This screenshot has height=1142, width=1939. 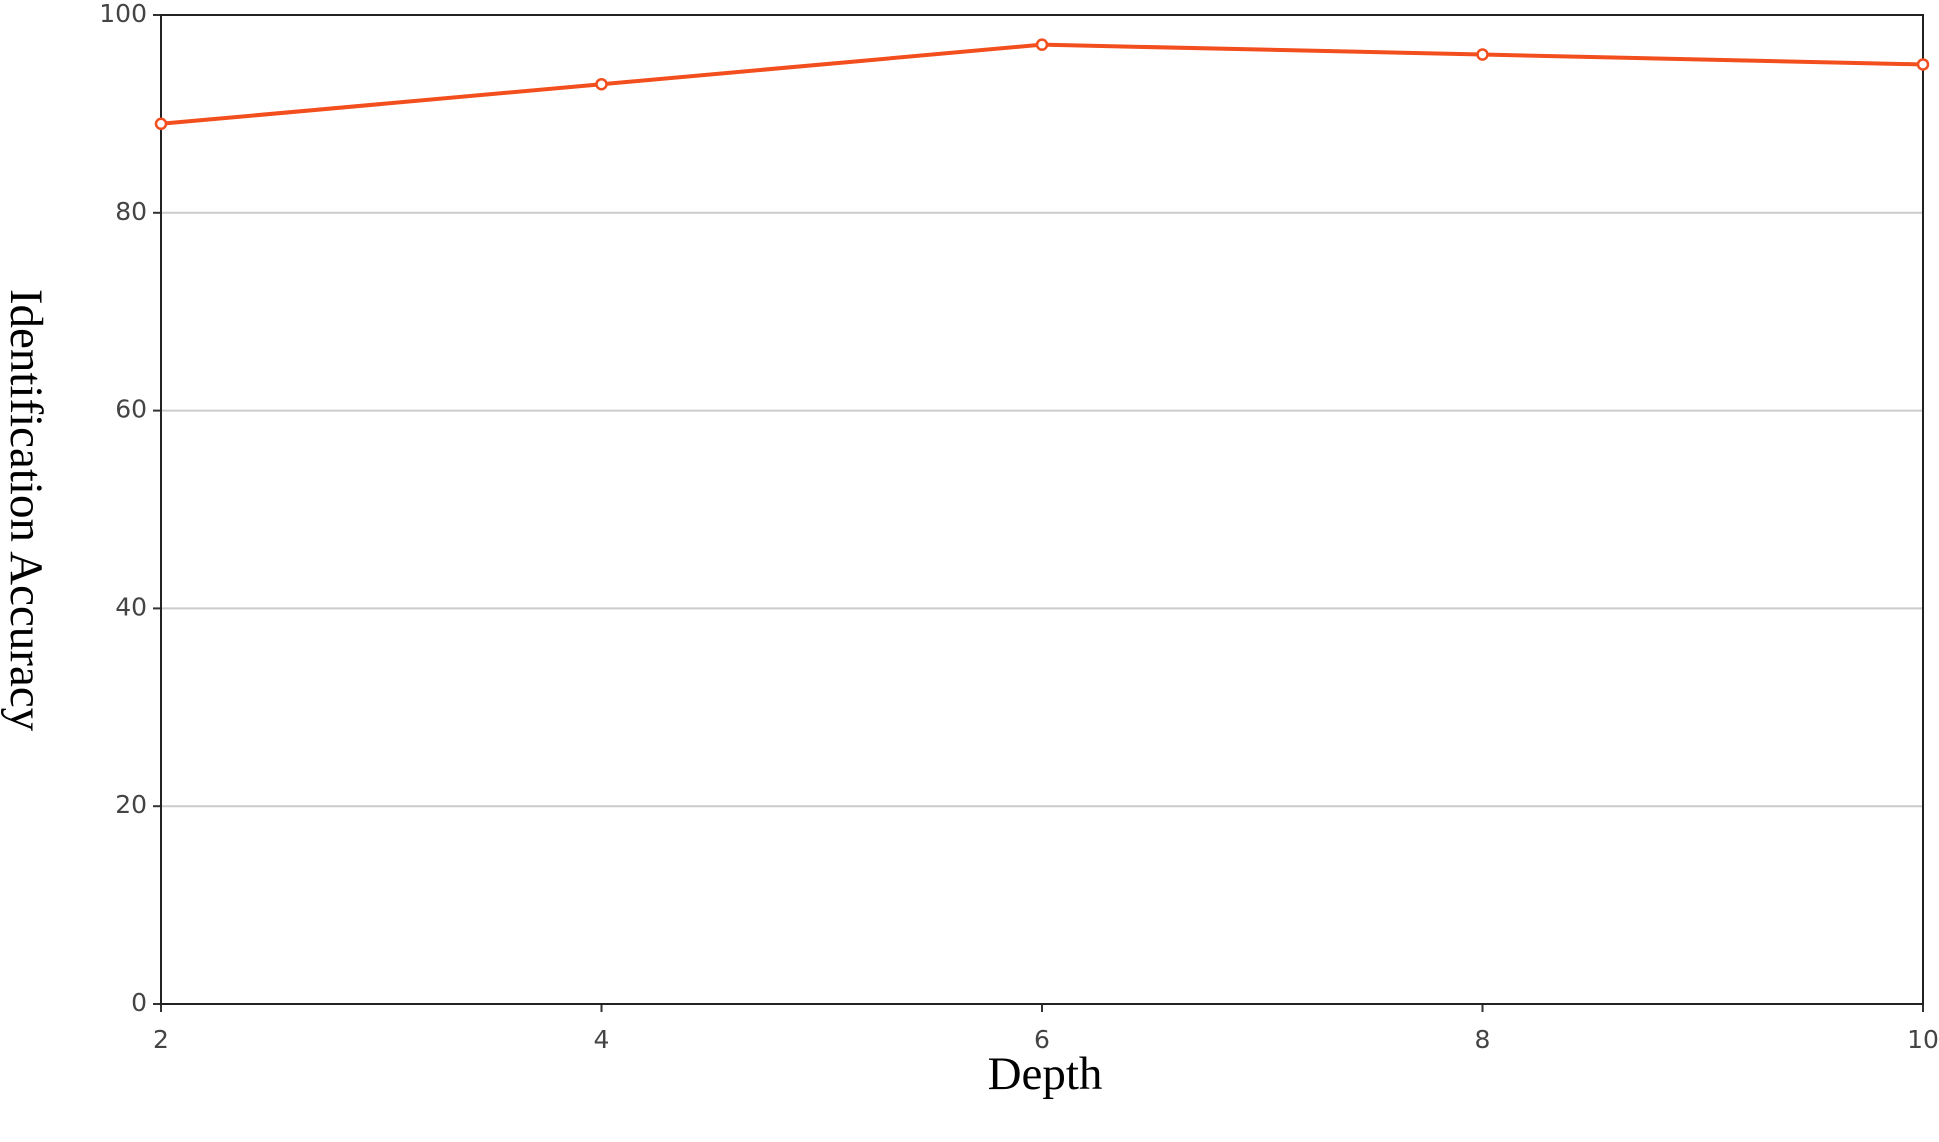 I want to click on x-axis-title: Depth, so click(x=1045, y=1074).